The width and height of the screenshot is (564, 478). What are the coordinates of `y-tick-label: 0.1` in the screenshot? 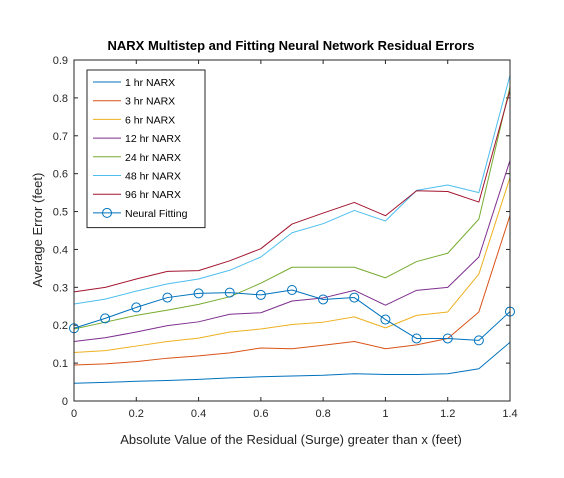 It's located at (60, 364).